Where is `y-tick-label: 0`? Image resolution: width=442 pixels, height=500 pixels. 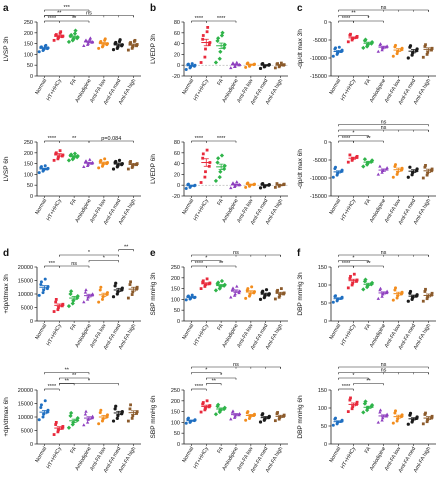
y-tick-label: 0 is located at coordinates (325, 445).